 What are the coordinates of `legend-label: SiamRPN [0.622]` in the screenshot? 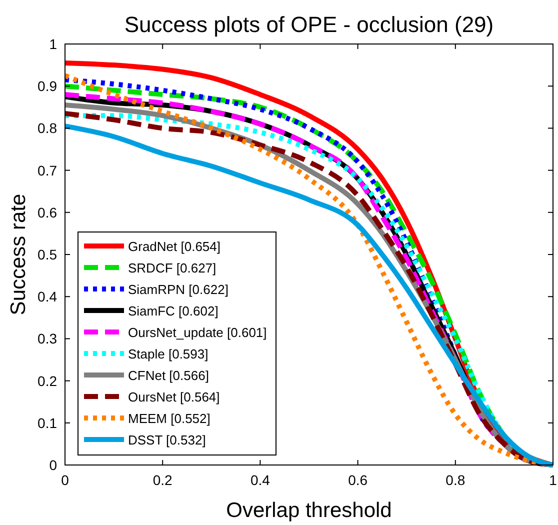 It's located at (178, 289).